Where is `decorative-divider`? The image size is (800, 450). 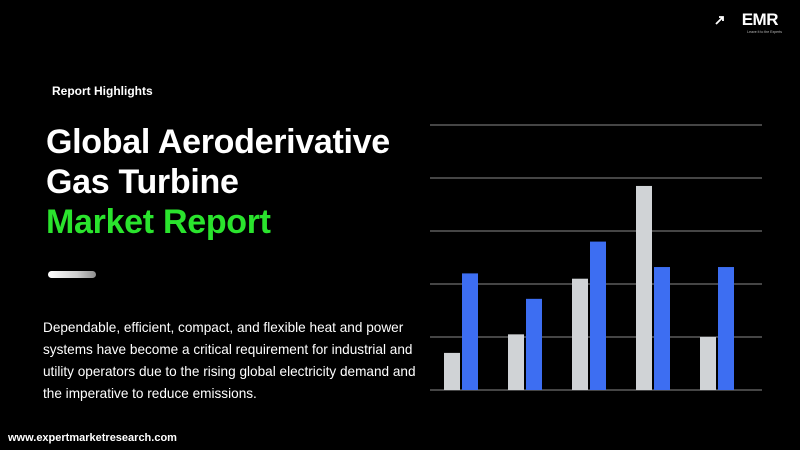
decorative-divider is located at coordinates (72, 274).